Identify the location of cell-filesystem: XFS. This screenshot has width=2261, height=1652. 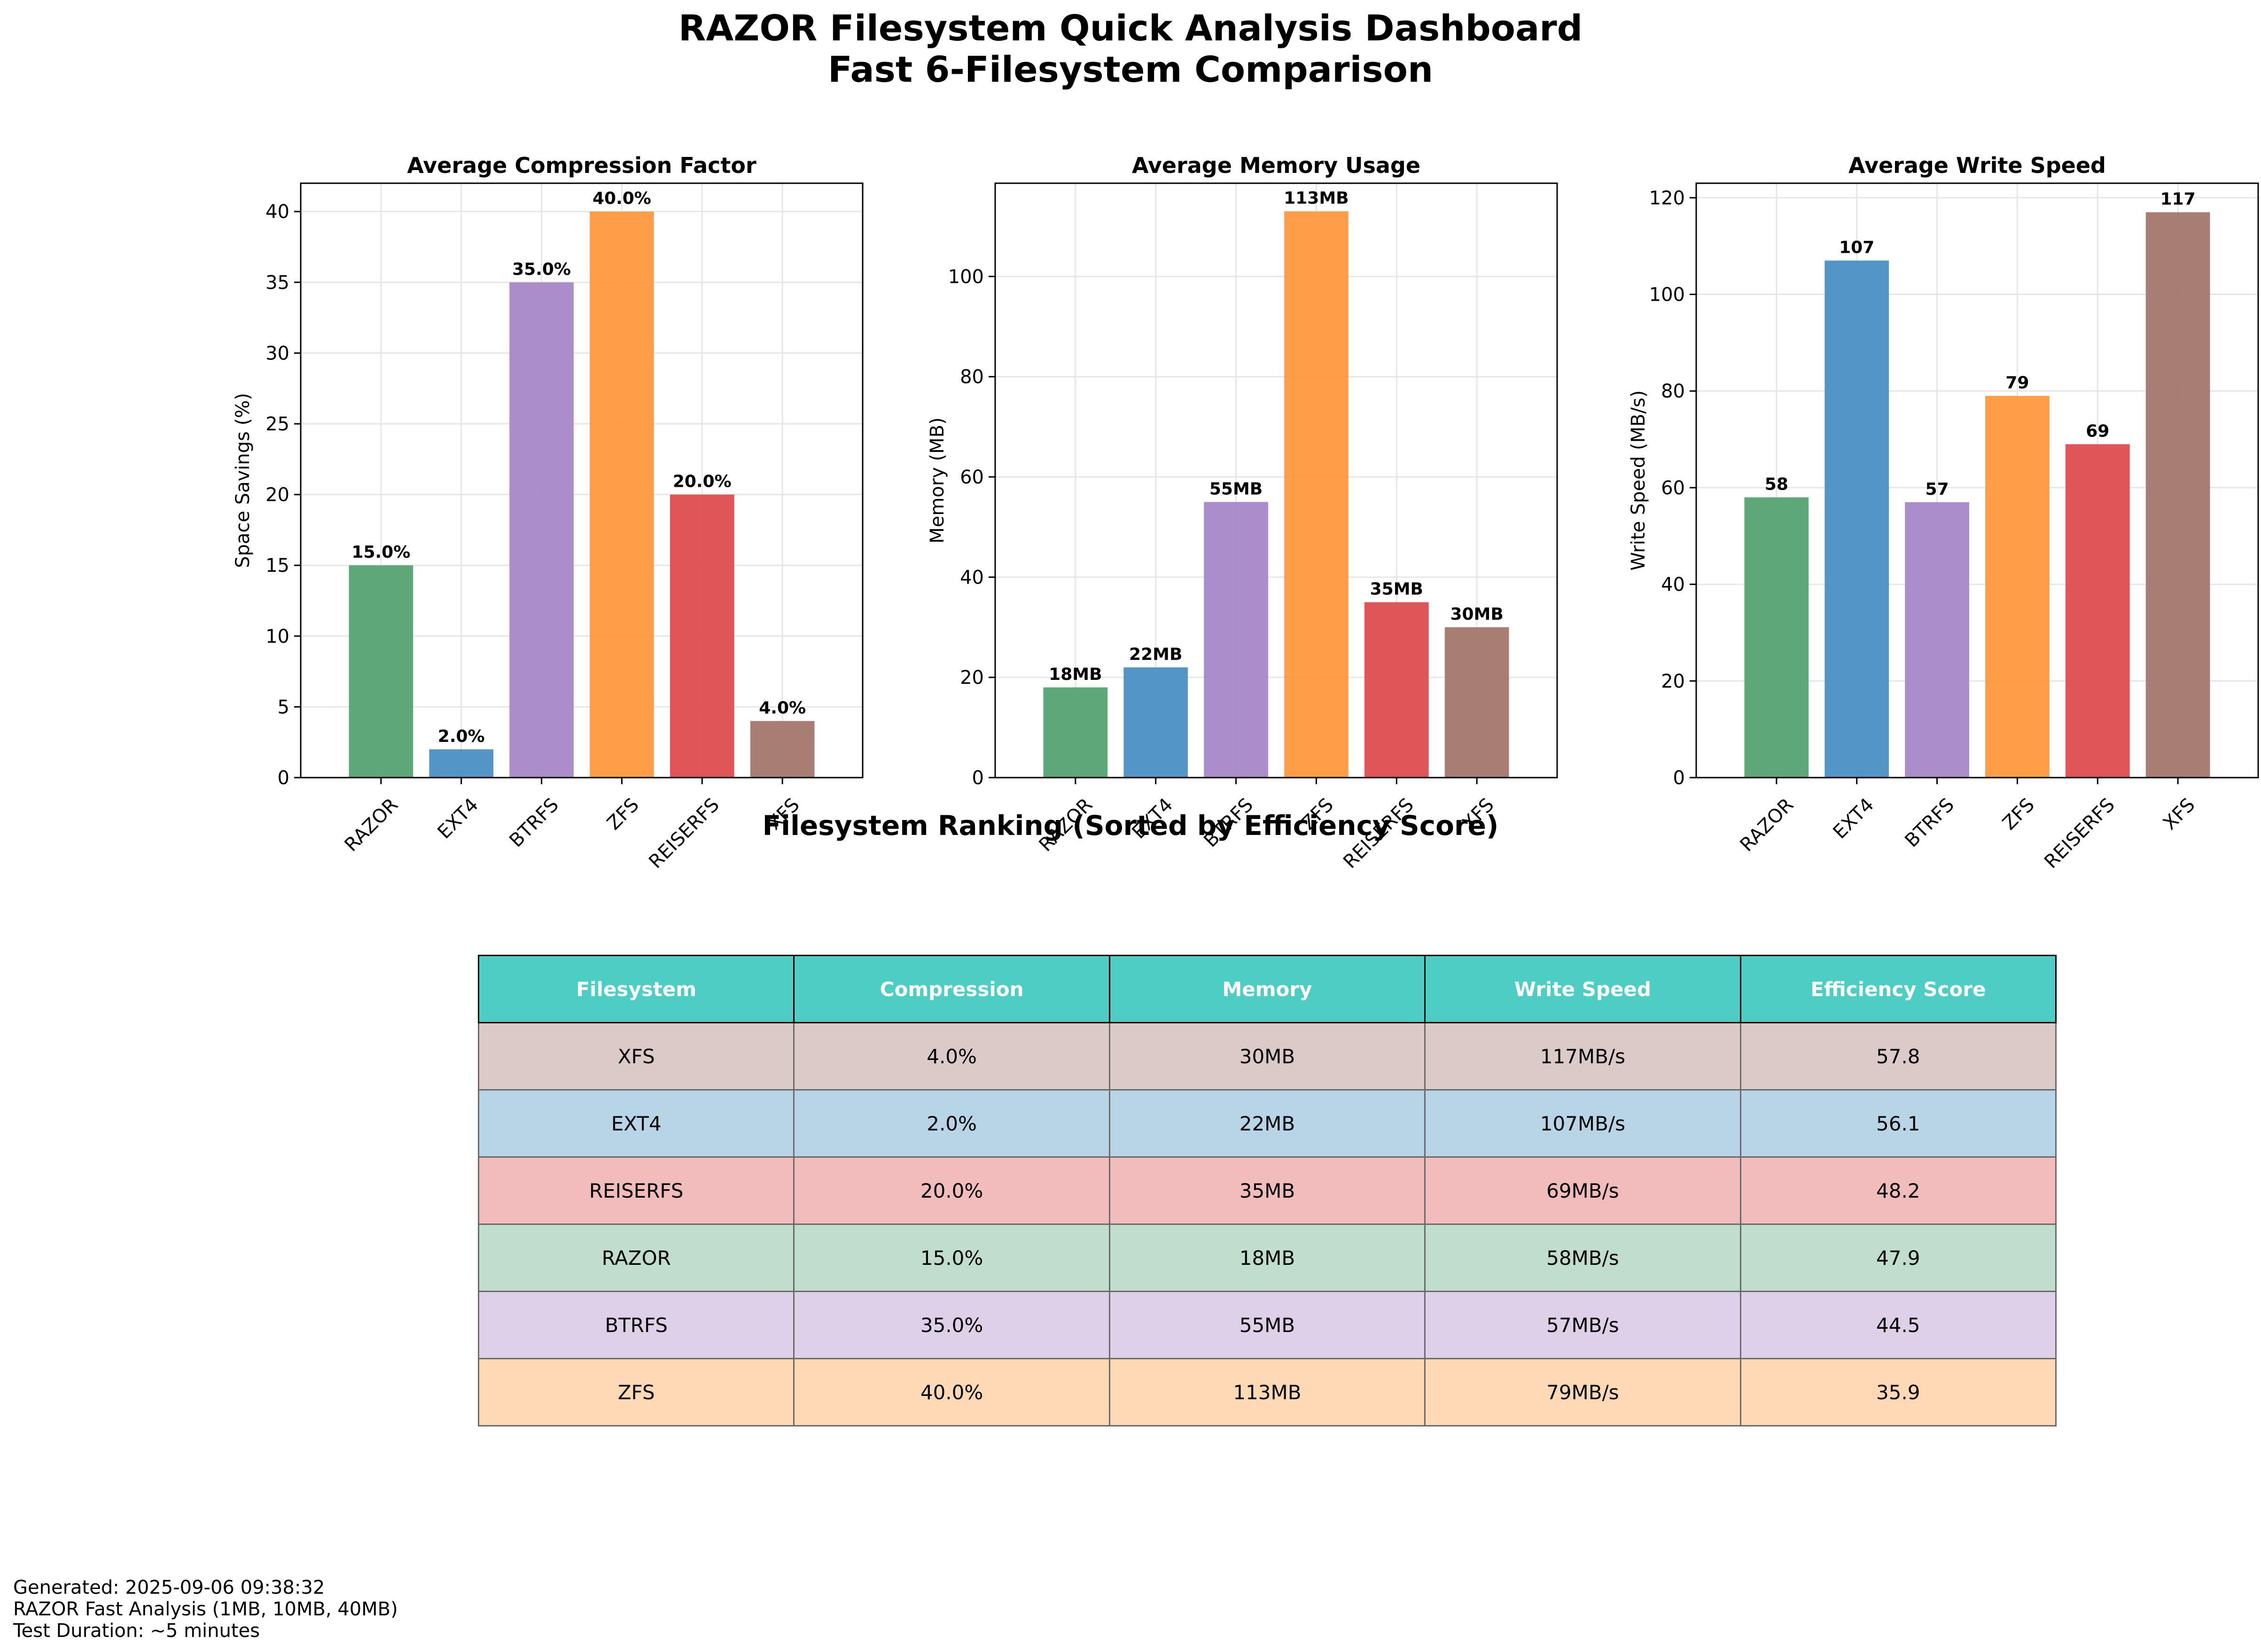
(636, 1056).